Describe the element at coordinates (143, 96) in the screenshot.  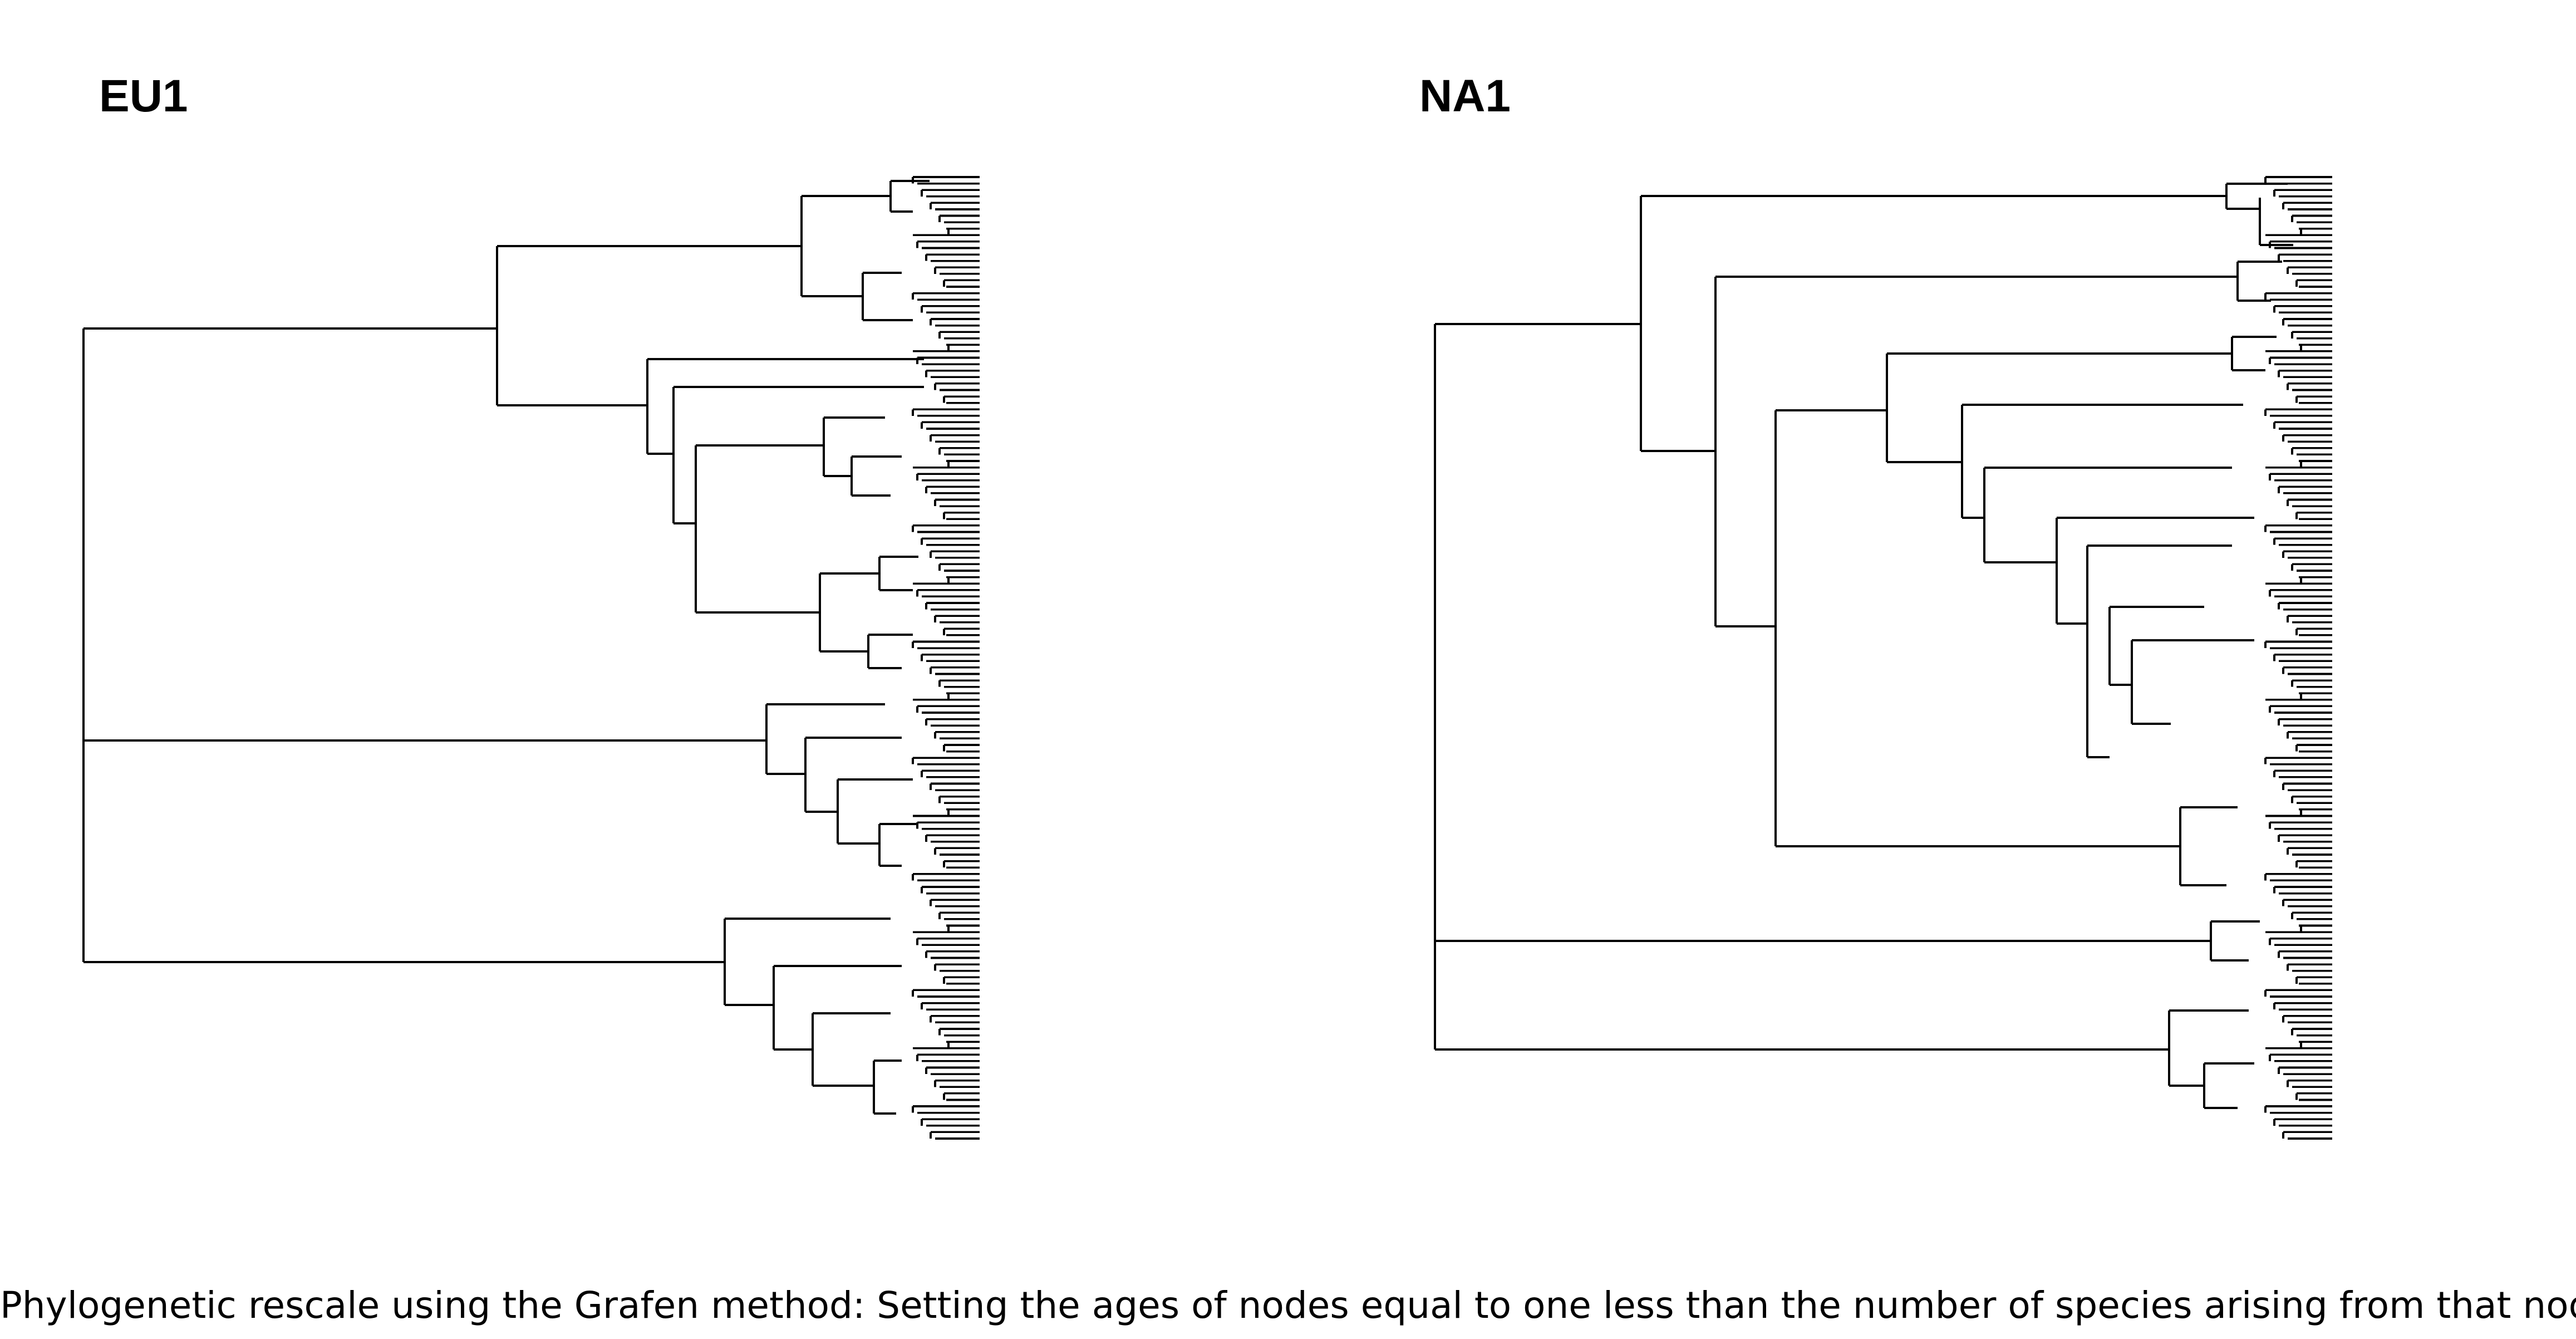
I see `panel-title-eu1: EU1` at that location.